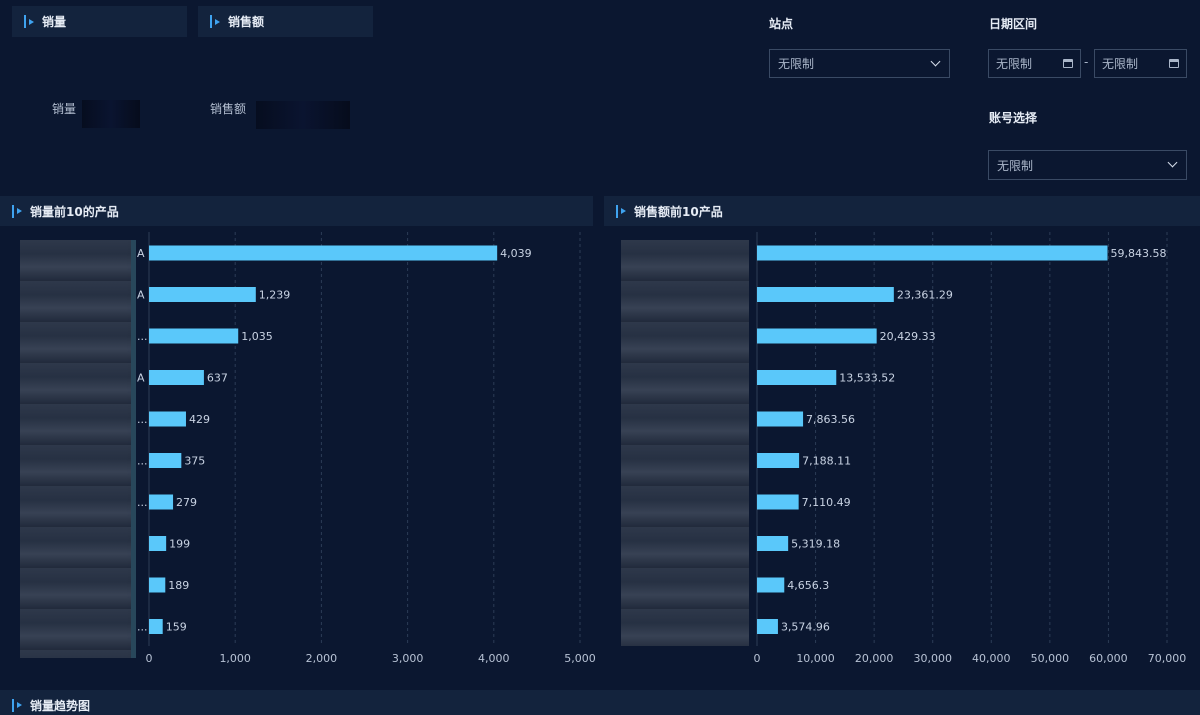 The width and height of the screenshot is (1200, 715). I want to click on x-tick-label: 1,000, so click(235, 658).